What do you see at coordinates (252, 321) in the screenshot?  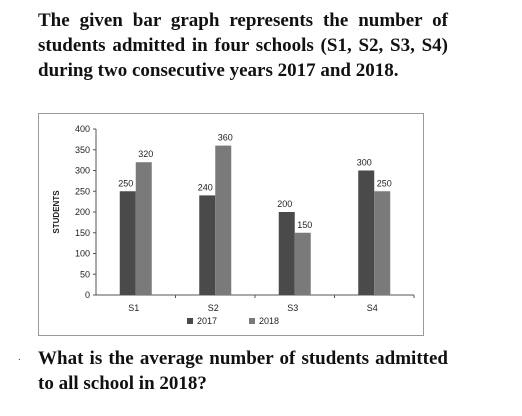 I see `legend-swatch-2018` at bounding box center [252, 321].